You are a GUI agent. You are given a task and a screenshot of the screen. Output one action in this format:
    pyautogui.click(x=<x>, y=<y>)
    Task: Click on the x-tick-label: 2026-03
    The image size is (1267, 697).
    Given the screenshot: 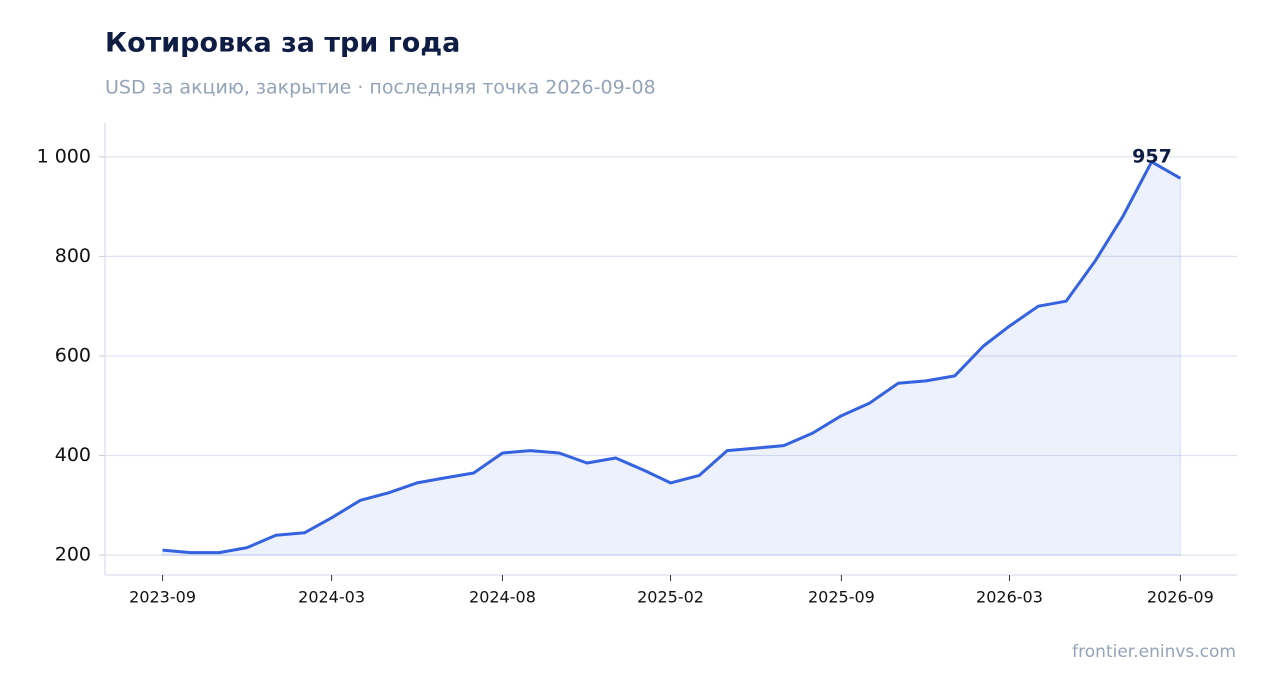 What is the action you would take?
    pyautogui.click(x=1009, y=597)
    